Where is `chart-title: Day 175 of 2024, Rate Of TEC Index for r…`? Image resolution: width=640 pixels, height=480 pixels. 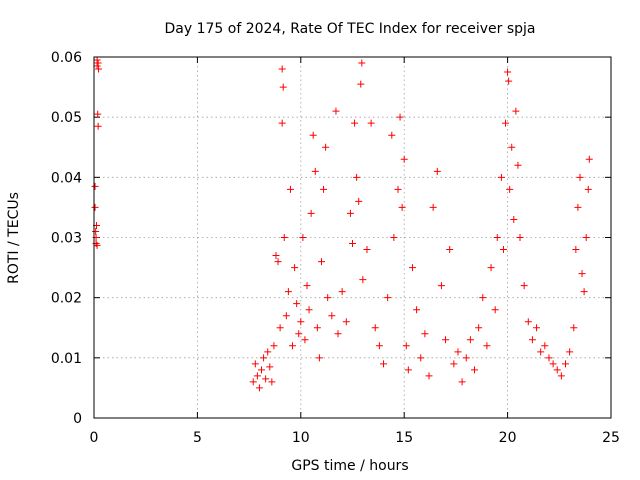 chart-title: Day 175 of 2024, Rate Of TEC Index for r… is located at coordinates (349, 29).